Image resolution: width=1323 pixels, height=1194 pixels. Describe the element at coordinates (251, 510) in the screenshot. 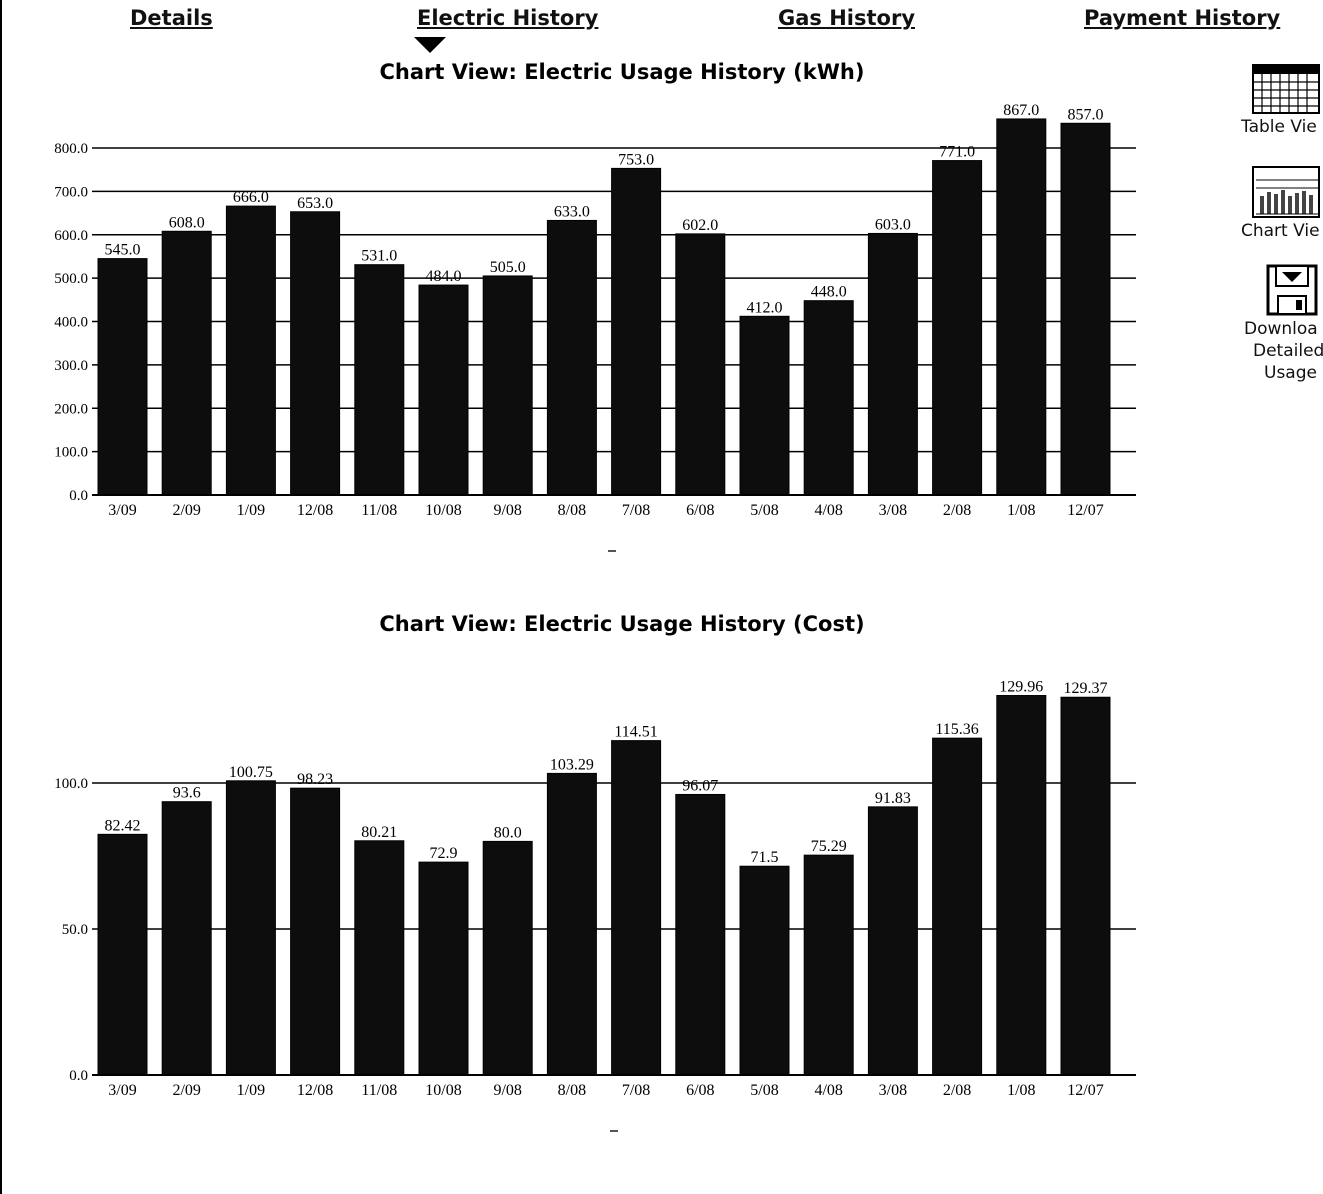

I see `kwh-xtick-label: 1/09` at that location.